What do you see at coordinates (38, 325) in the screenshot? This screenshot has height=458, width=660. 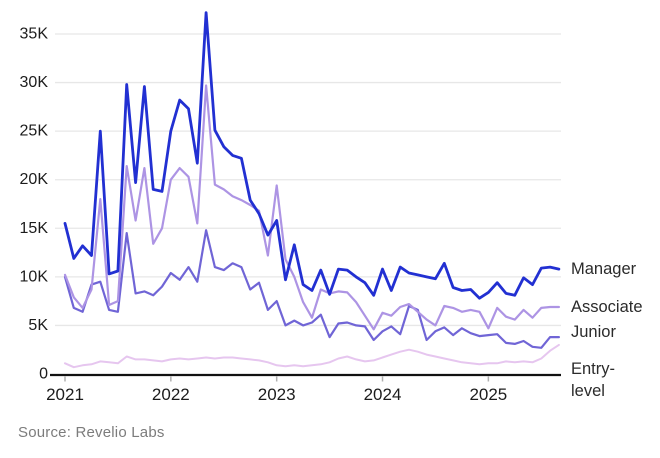 I see `y-tick-label: 5K` at bounding box center [38, 325].